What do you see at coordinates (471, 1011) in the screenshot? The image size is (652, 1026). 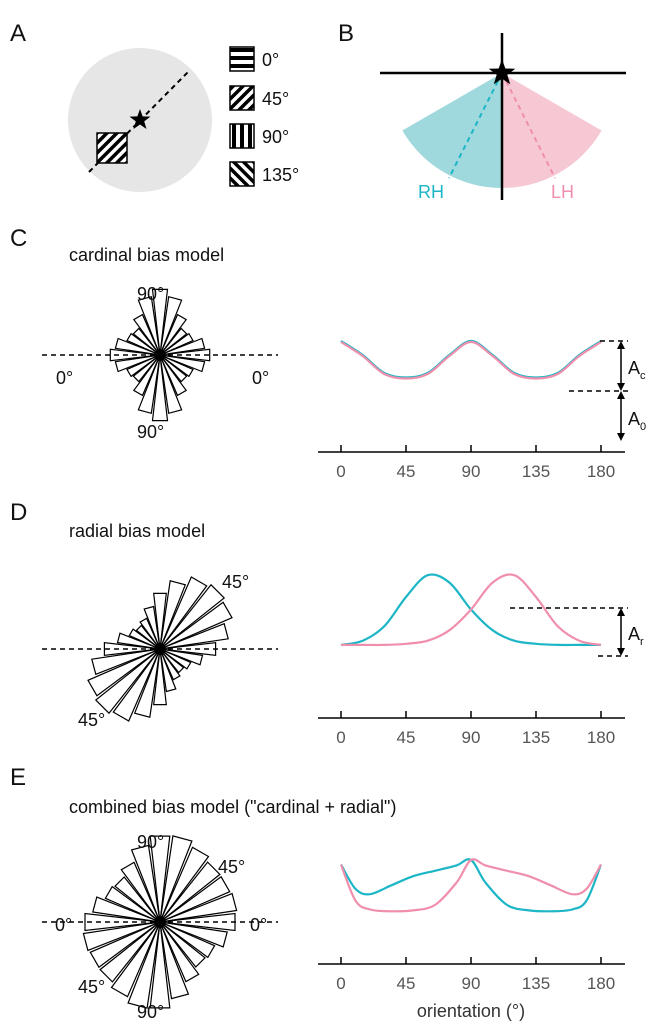 I see `x-axis-label: orientation (°)` at bounding box center [471, 1011].